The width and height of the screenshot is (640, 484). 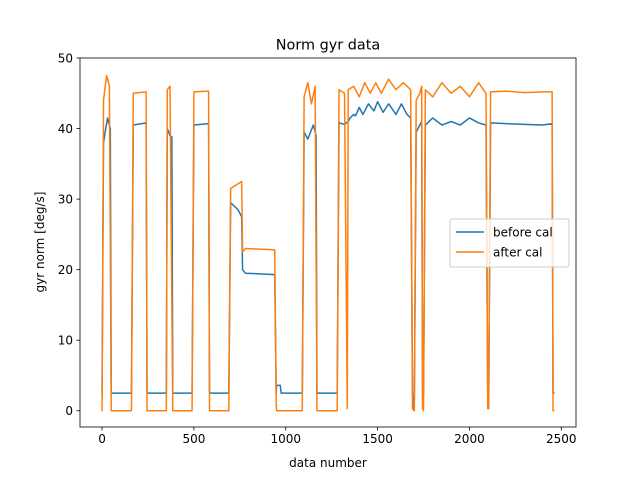 What do you see at coordinates (469, 439) in the screenshot?
I see `x-tick-label: 2000` at bounding box center [469, 439].